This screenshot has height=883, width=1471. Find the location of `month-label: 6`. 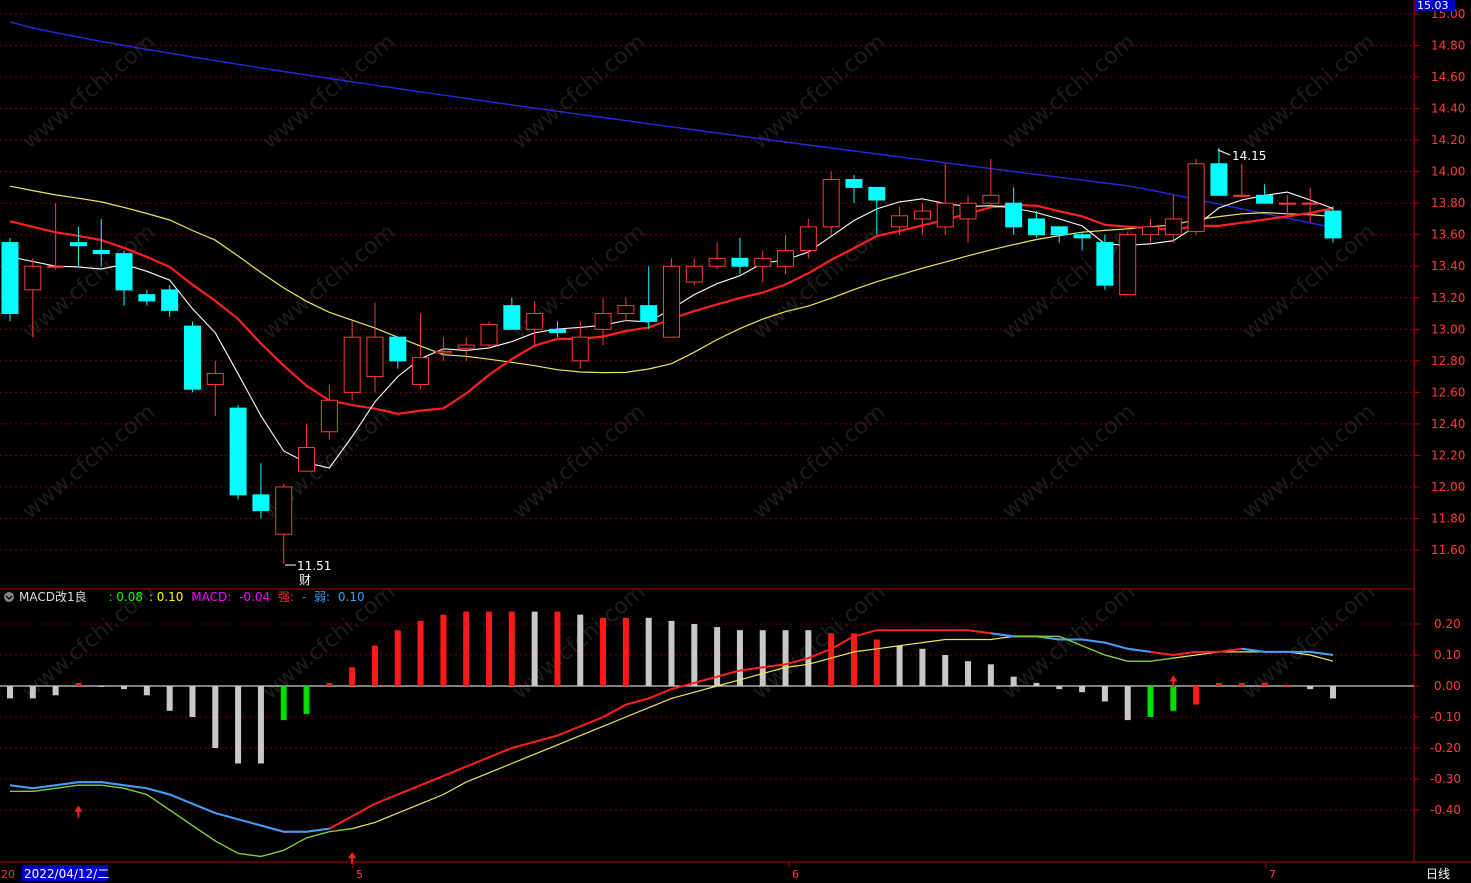

month-label: 6 is located at coordinates (795, 874).